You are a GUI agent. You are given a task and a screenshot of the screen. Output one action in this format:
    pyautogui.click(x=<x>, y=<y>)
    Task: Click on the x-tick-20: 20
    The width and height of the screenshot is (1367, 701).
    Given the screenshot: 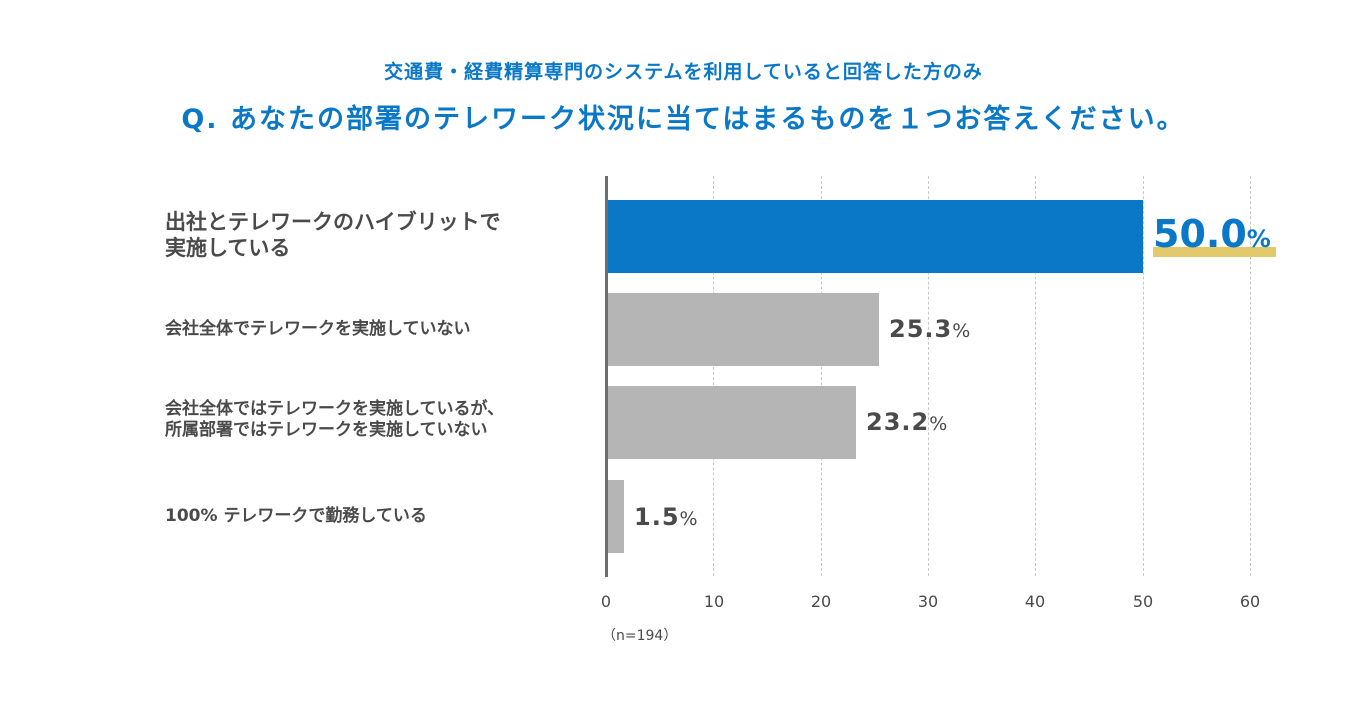 What is the action you would take?
    pyautogui.click(x=821, y=601)
    